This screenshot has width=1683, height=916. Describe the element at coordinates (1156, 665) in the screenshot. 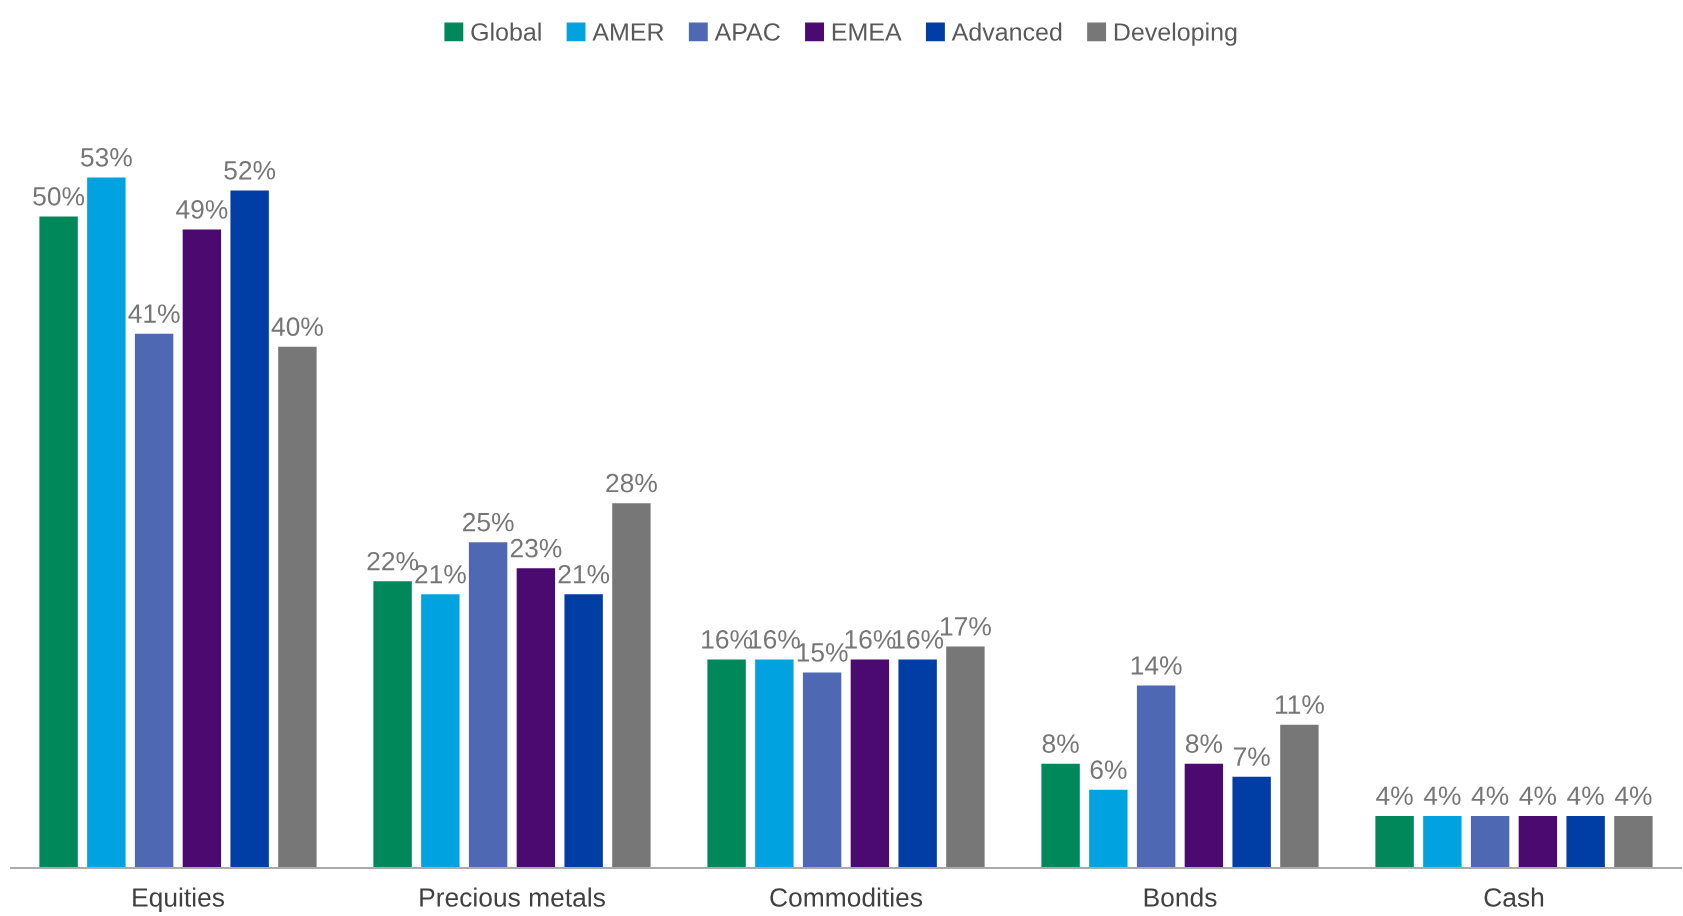

I see `data-label: 14%` at that location.